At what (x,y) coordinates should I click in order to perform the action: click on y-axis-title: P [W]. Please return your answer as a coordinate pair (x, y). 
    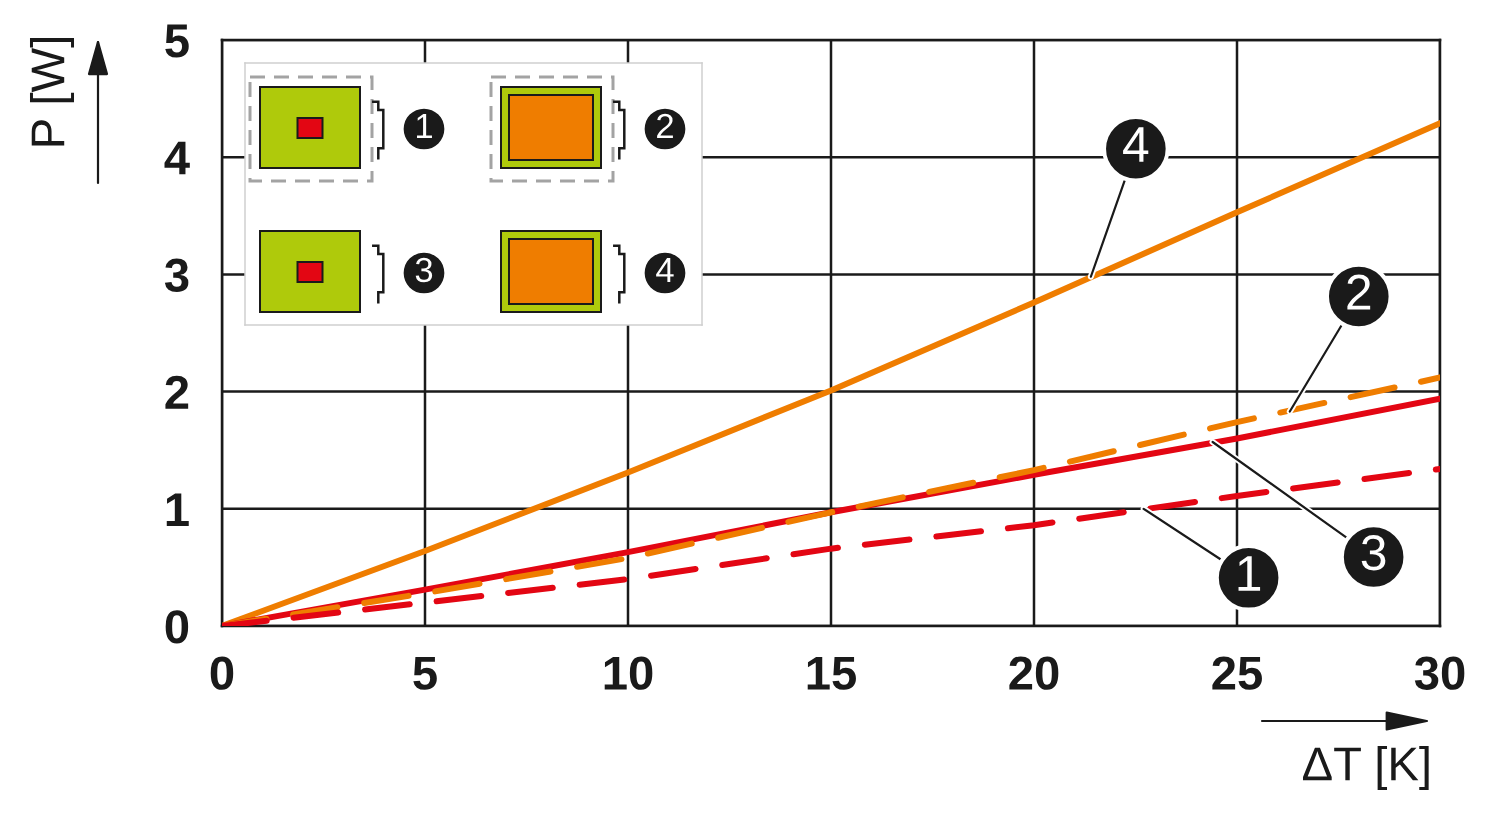
    Looking at the image, I should click on (52, 92).